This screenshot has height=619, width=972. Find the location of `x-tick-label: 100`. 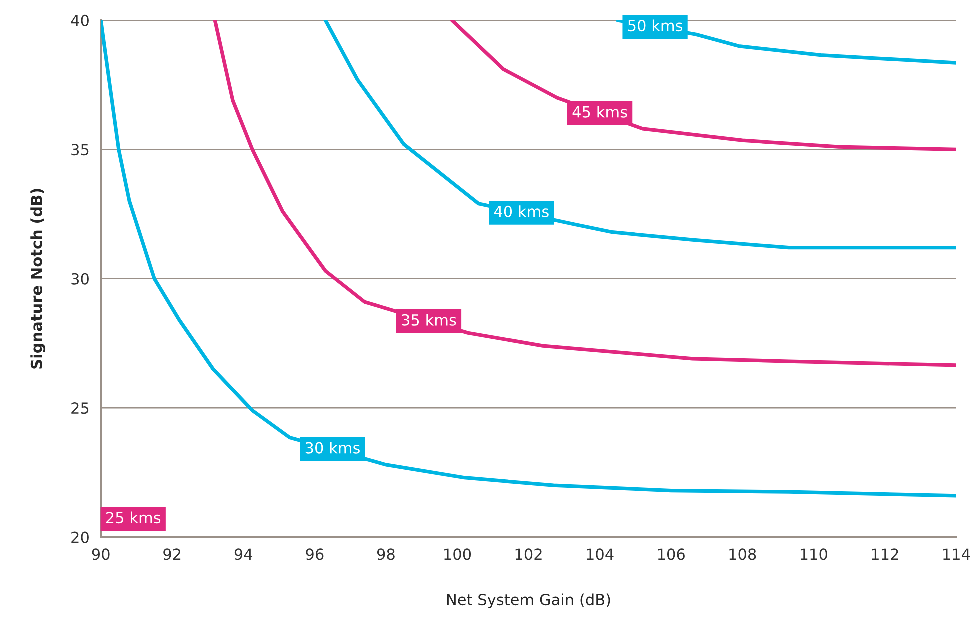

x-tick-label: 100 is located at coordinates (458, 554).